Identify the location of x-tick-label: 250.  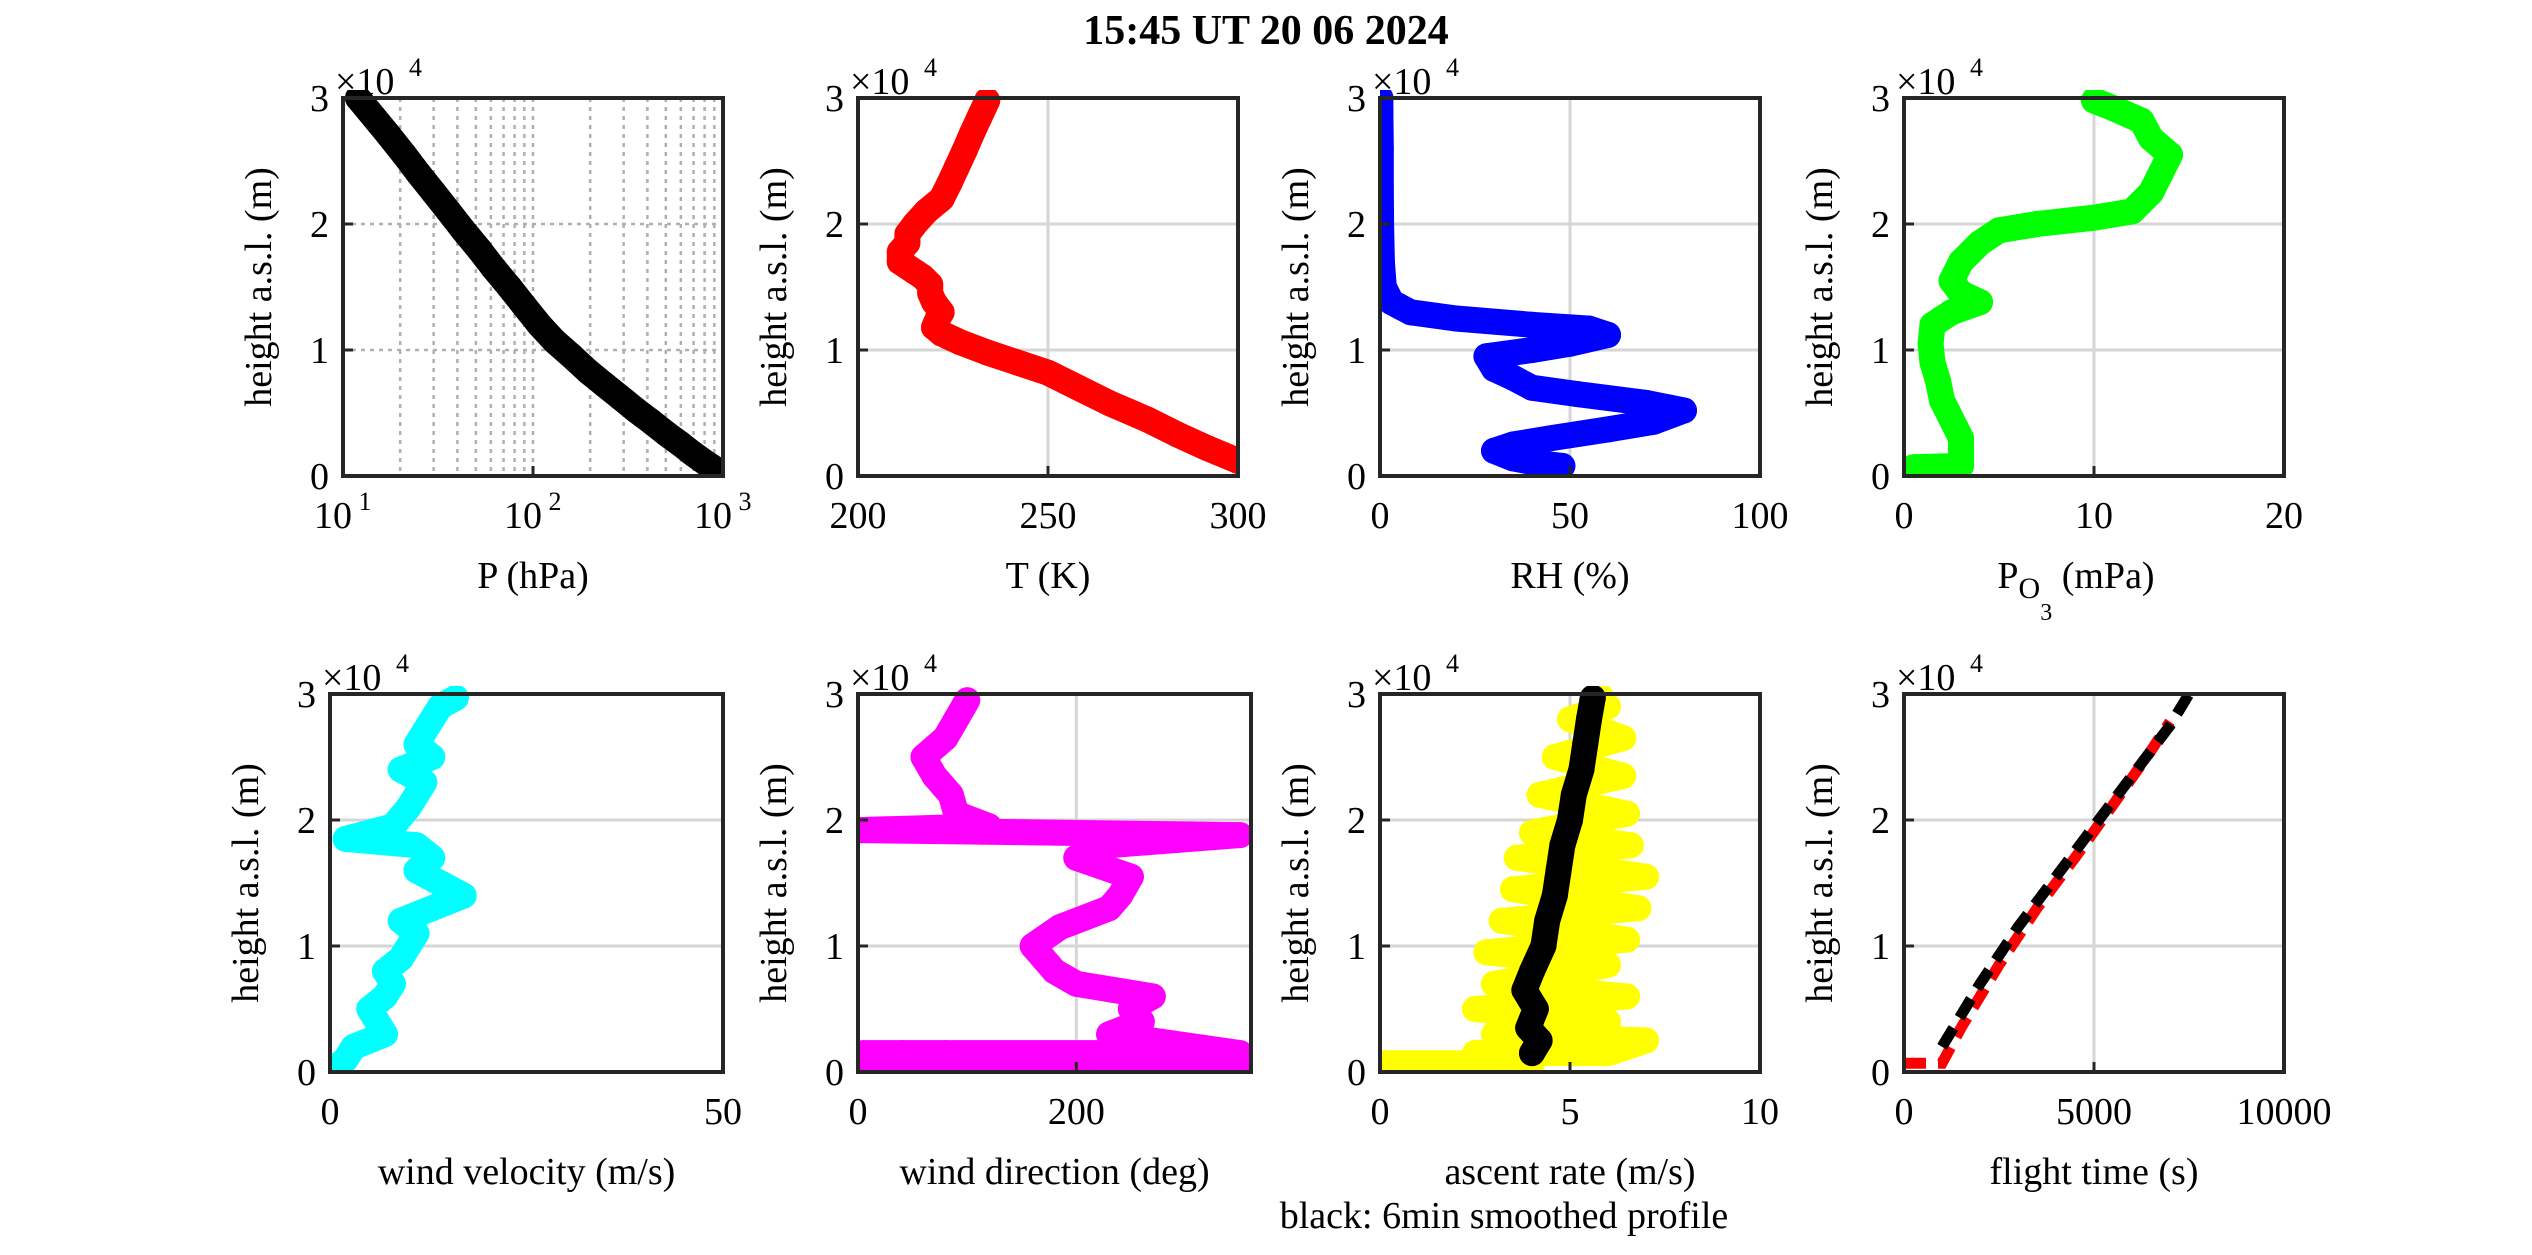
(1048, 516).